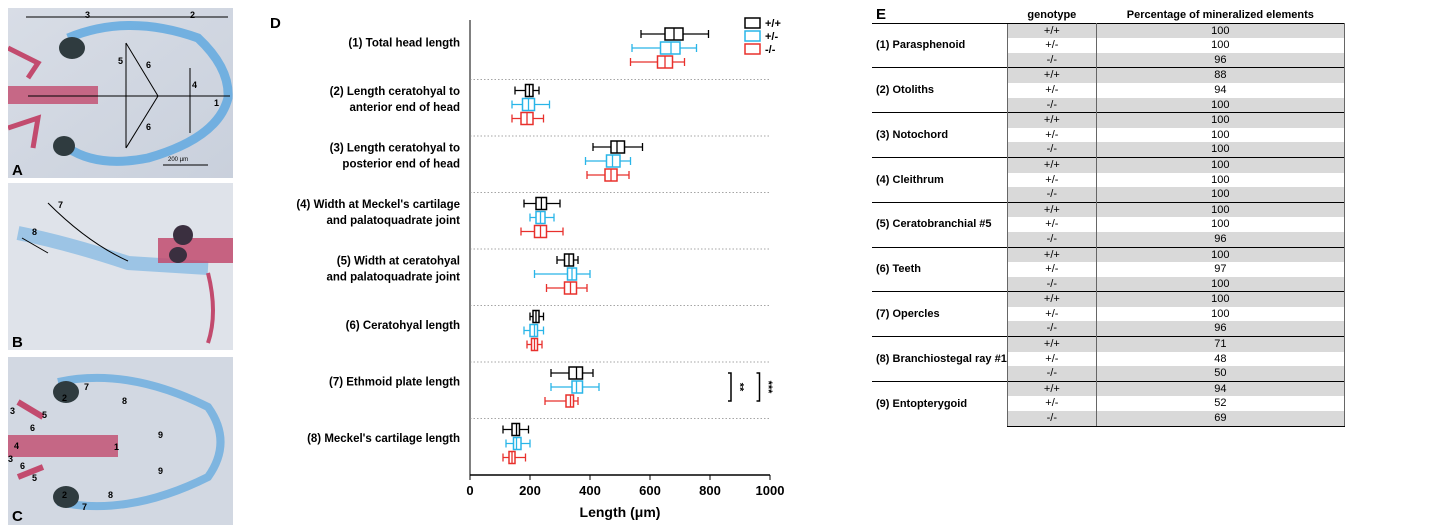 The width and height of the screenshot is (1445, 525). I want to click on table-row: (8) Branchiostegal ray #1 +/+ 71, so click(1108, 359).